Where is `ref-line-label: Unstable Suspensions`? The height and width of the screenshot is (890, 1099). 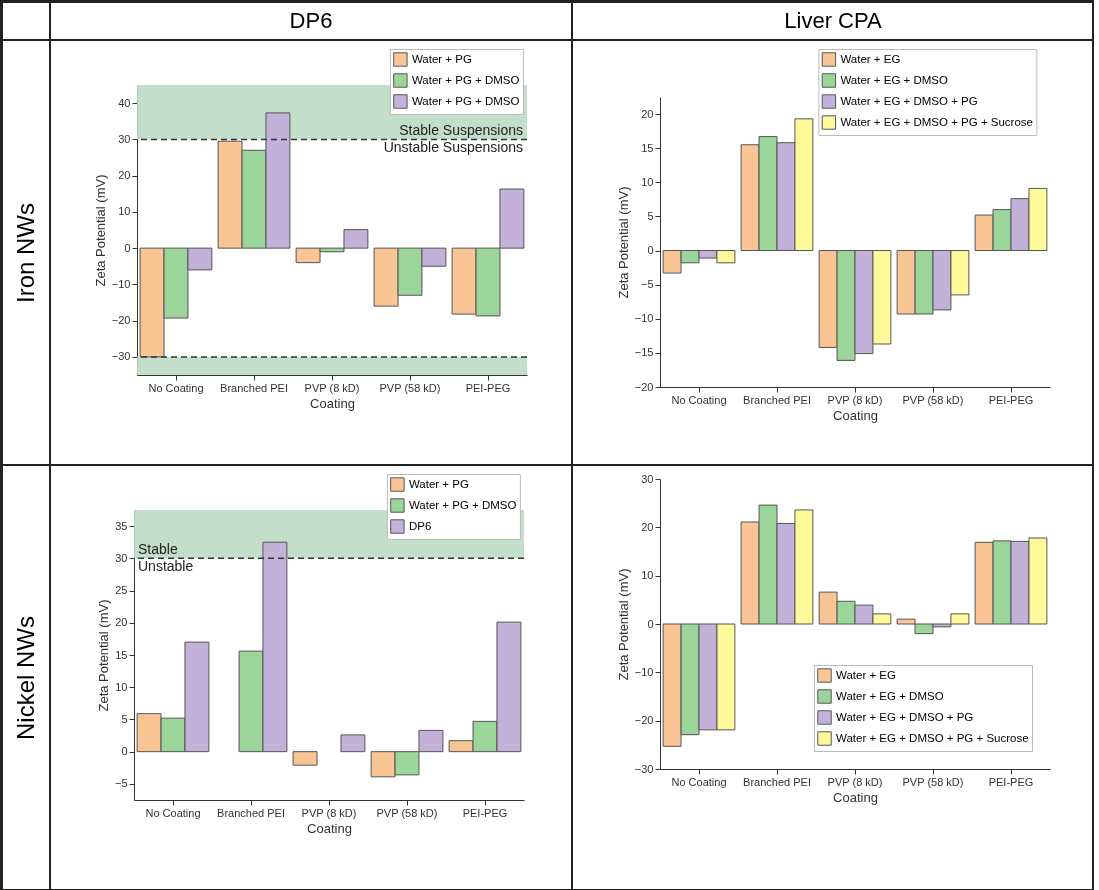
ref-line-label: Unstable Suspensions is located at coordinates (453, 147).